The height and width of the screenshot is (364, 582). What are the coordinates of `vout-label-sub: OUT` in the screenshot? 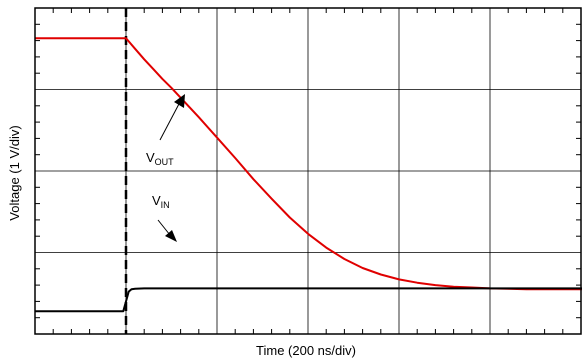 It's located at (165, 162).